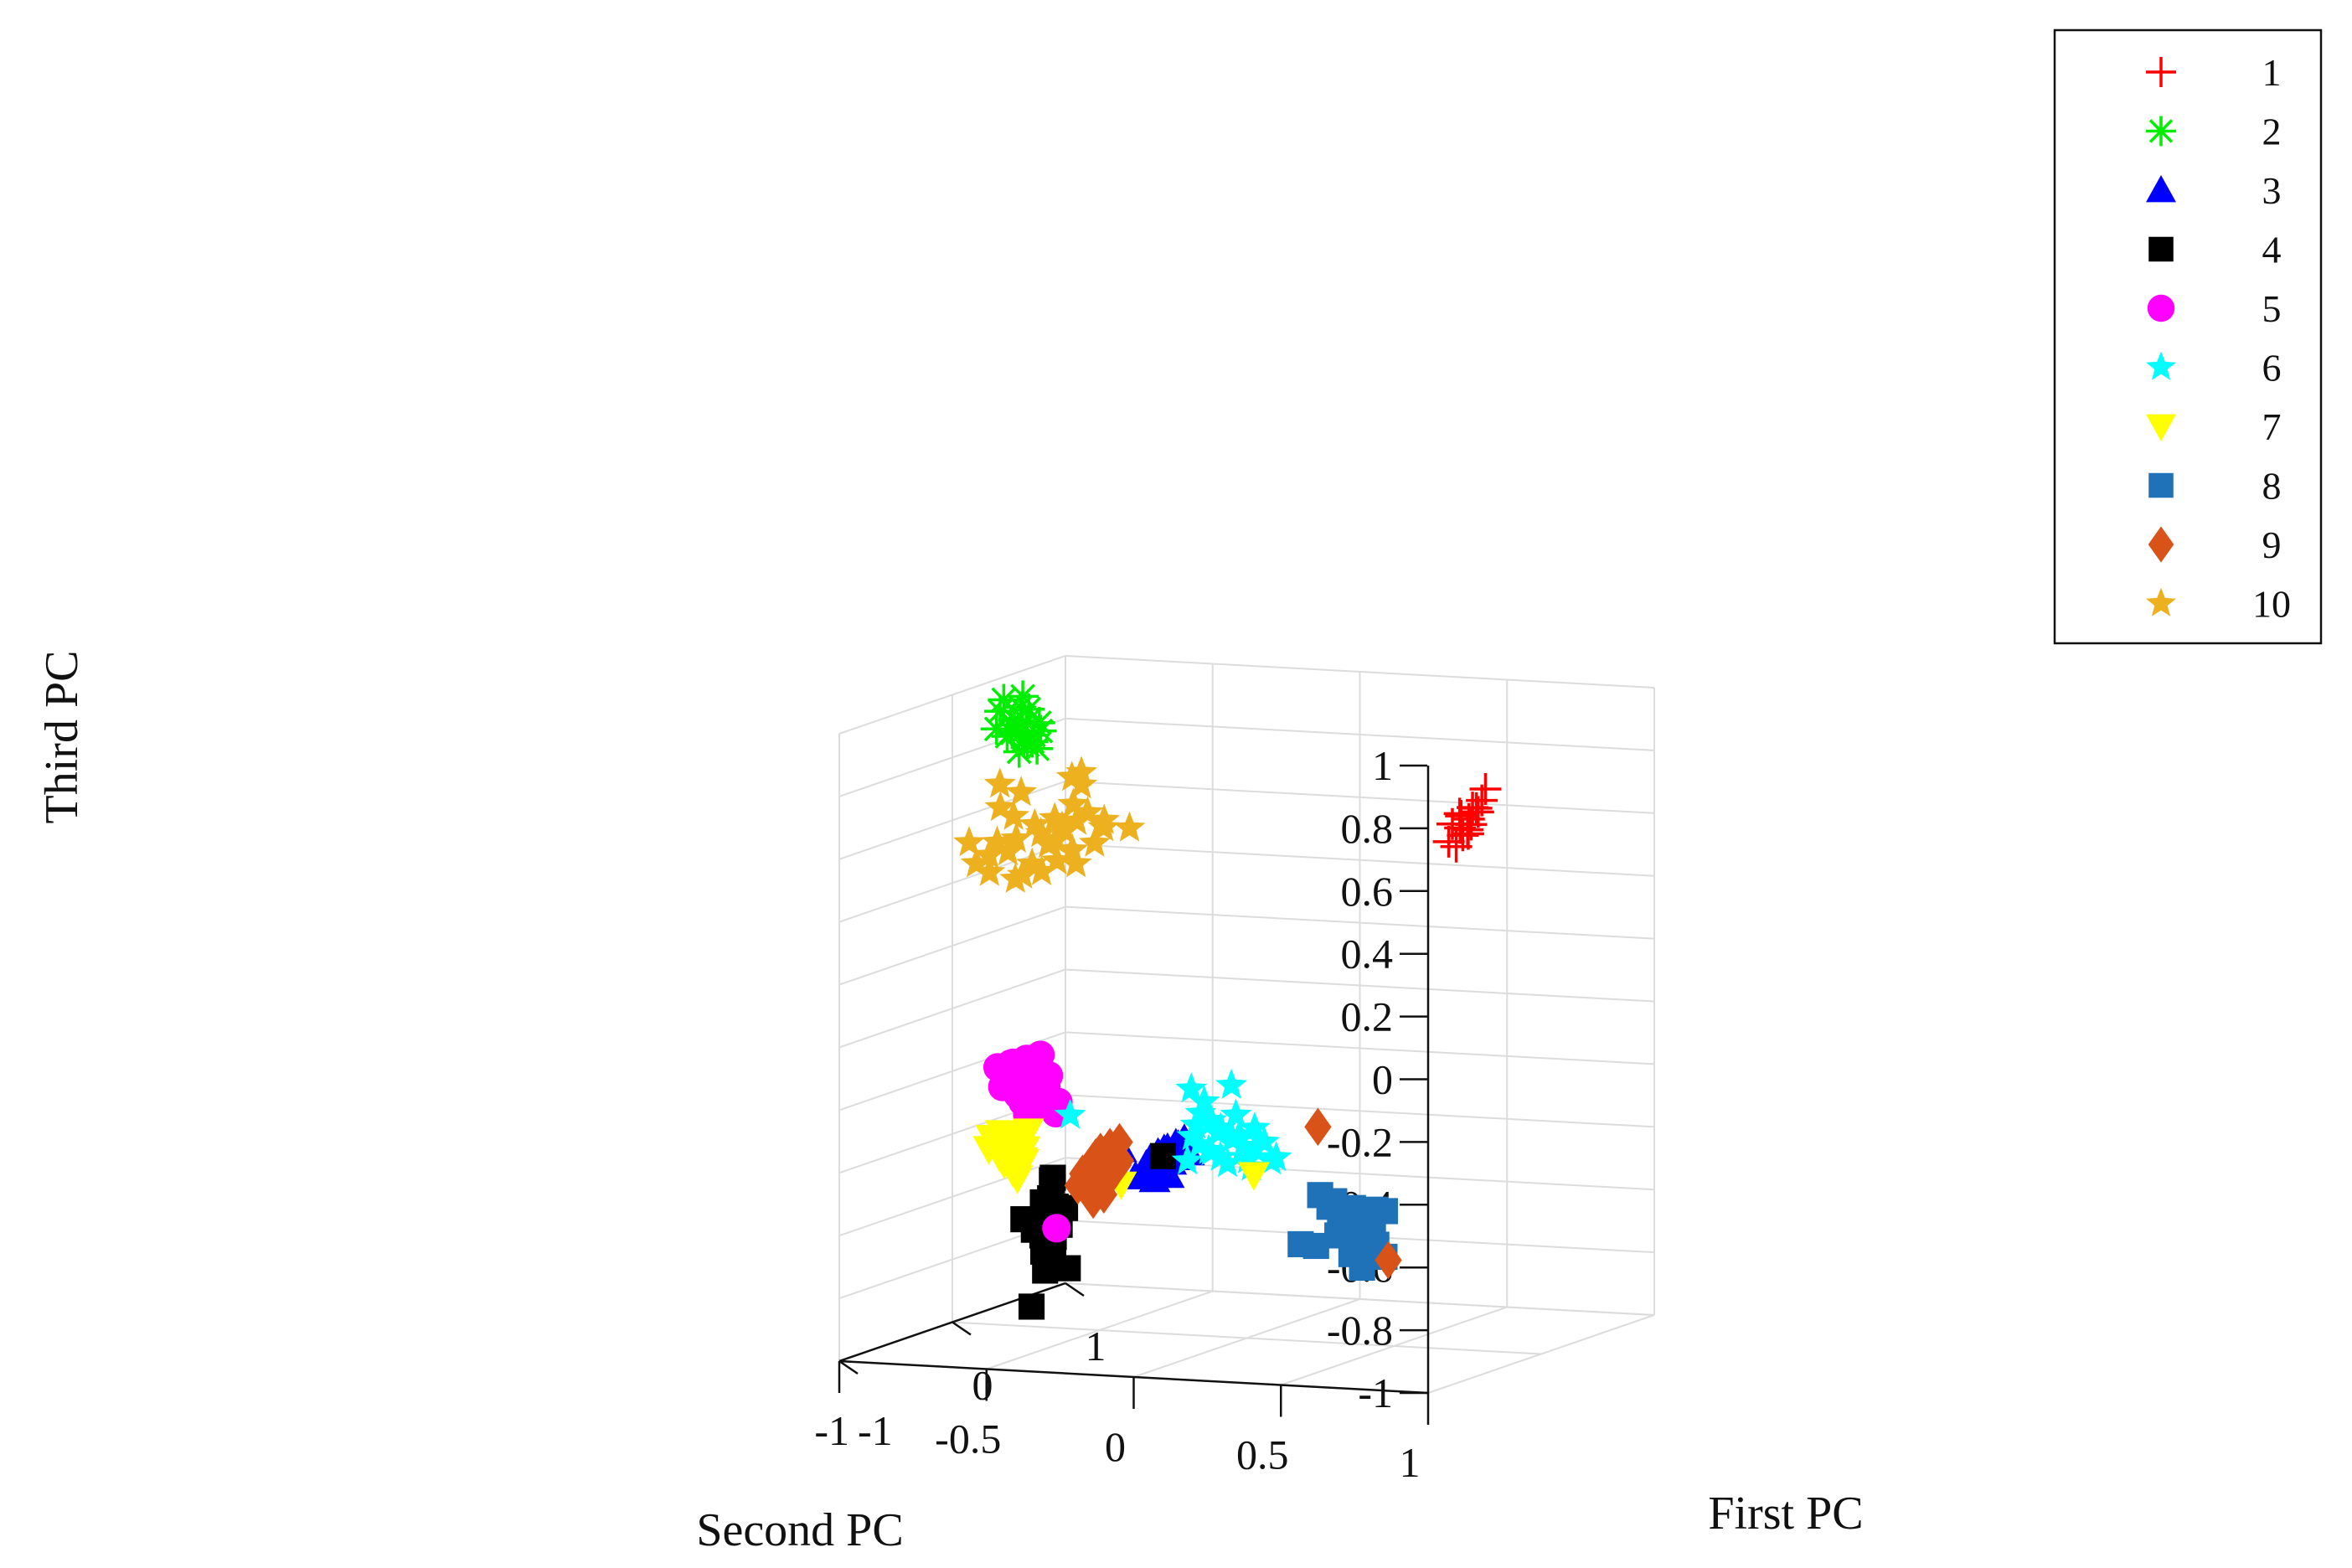 Image resolution: width=2352 pixels, height=1568 pixels. Describe the element at coordinates (832, 1431) in the screenshot. I see `y-tick-label: -1` at that location.